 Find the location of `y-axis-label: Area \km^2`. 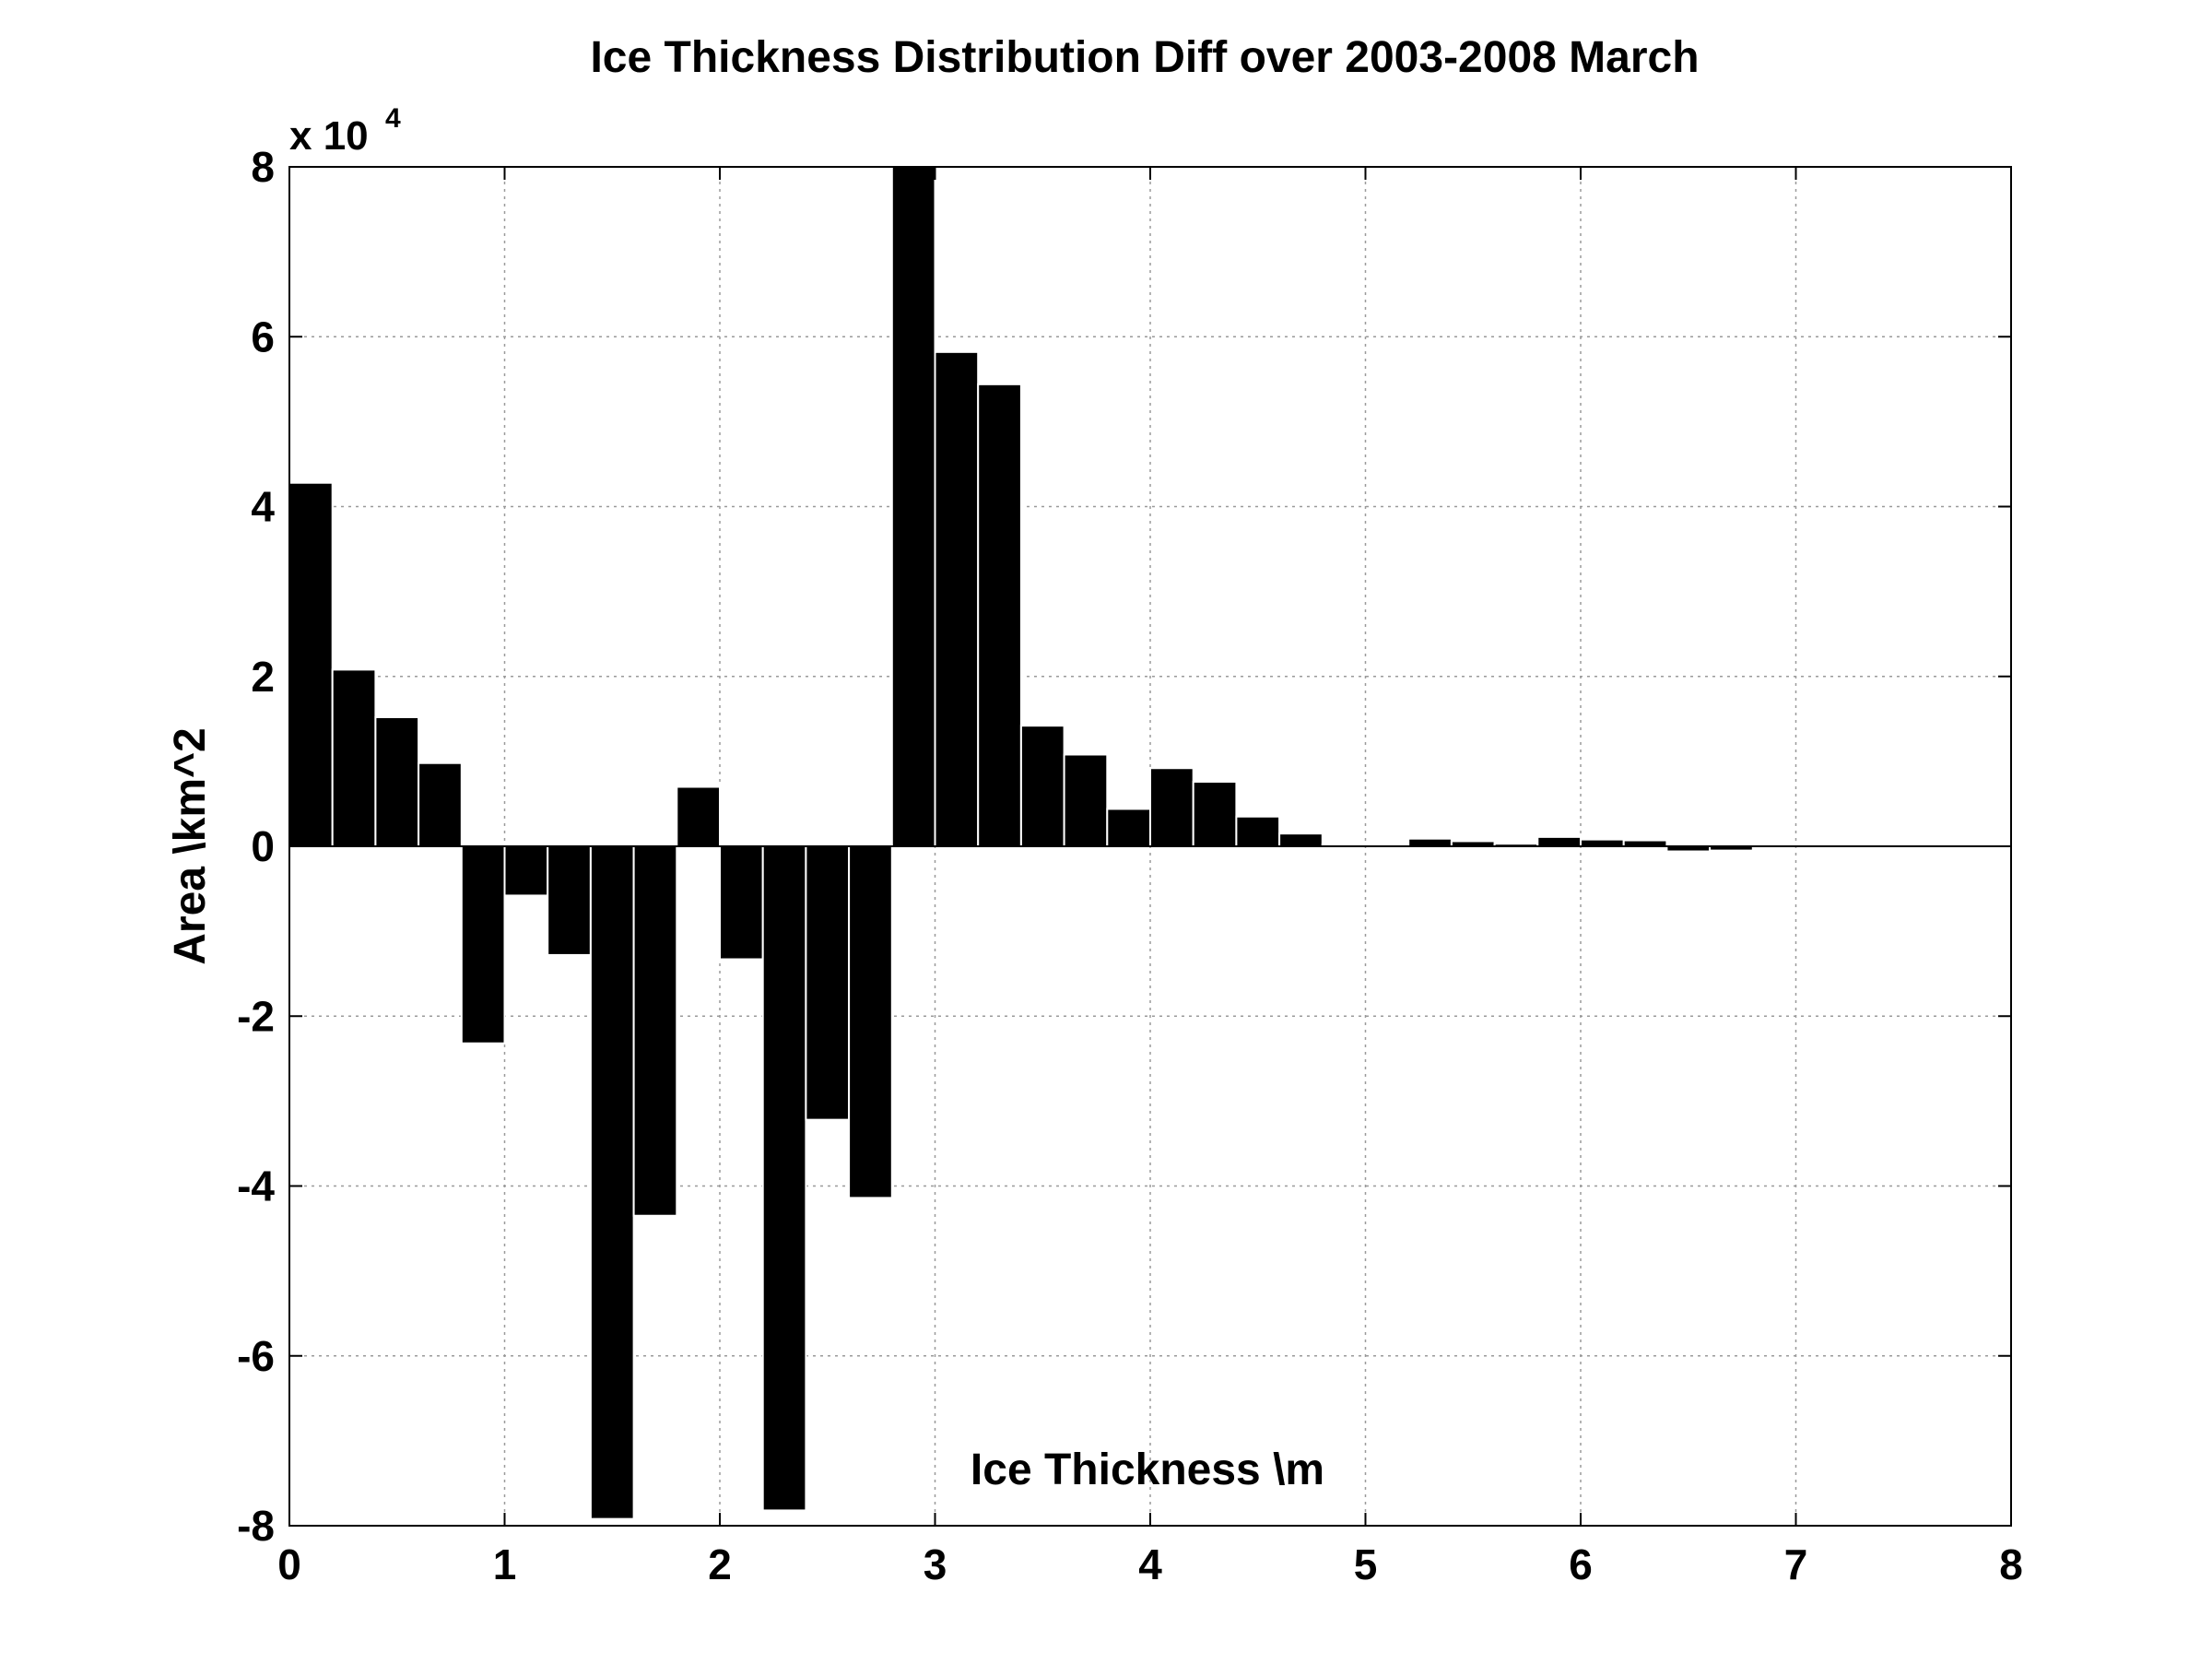

y-axis-label: Area \km^2 is located at coordinates (190, 846).